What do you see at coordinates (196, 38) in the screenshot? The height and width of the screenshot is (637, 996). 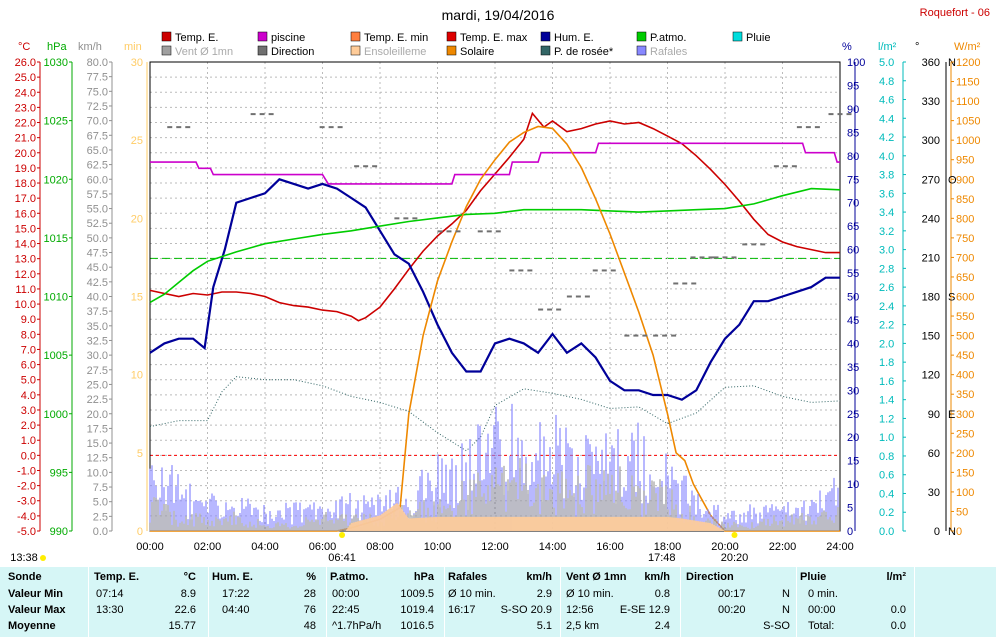 I see `legend-label: Temp. E.` at bounding box center [196, 38].